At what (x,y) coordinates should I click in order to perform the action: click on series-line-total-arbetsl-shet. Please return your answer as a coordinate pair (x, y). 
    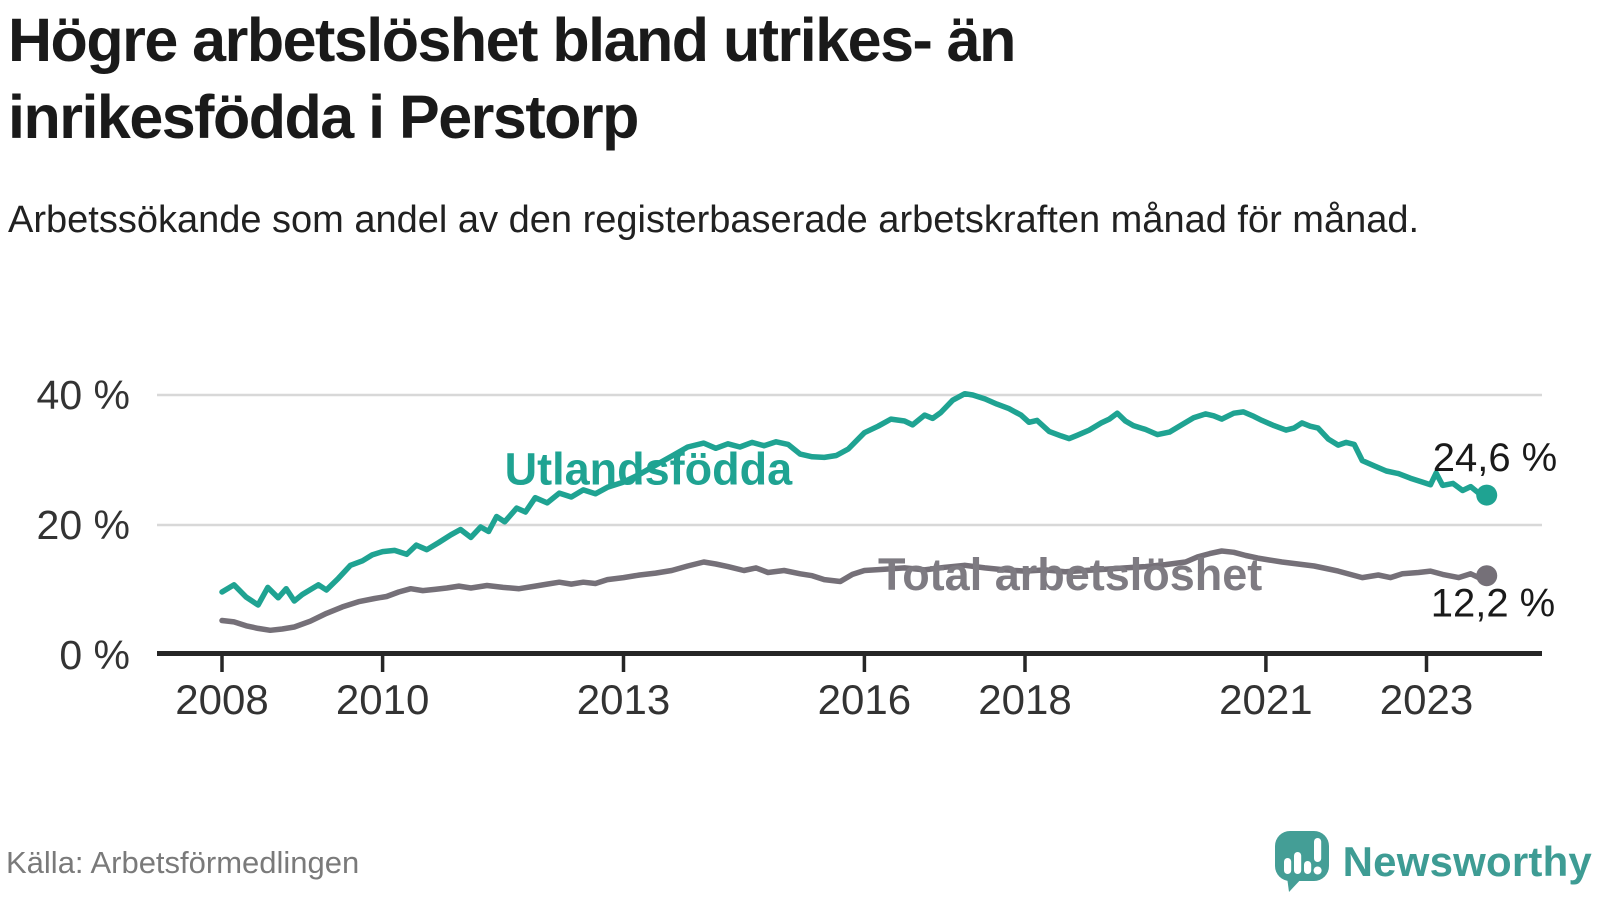
    Looking at the image, I should click on (854, 591).